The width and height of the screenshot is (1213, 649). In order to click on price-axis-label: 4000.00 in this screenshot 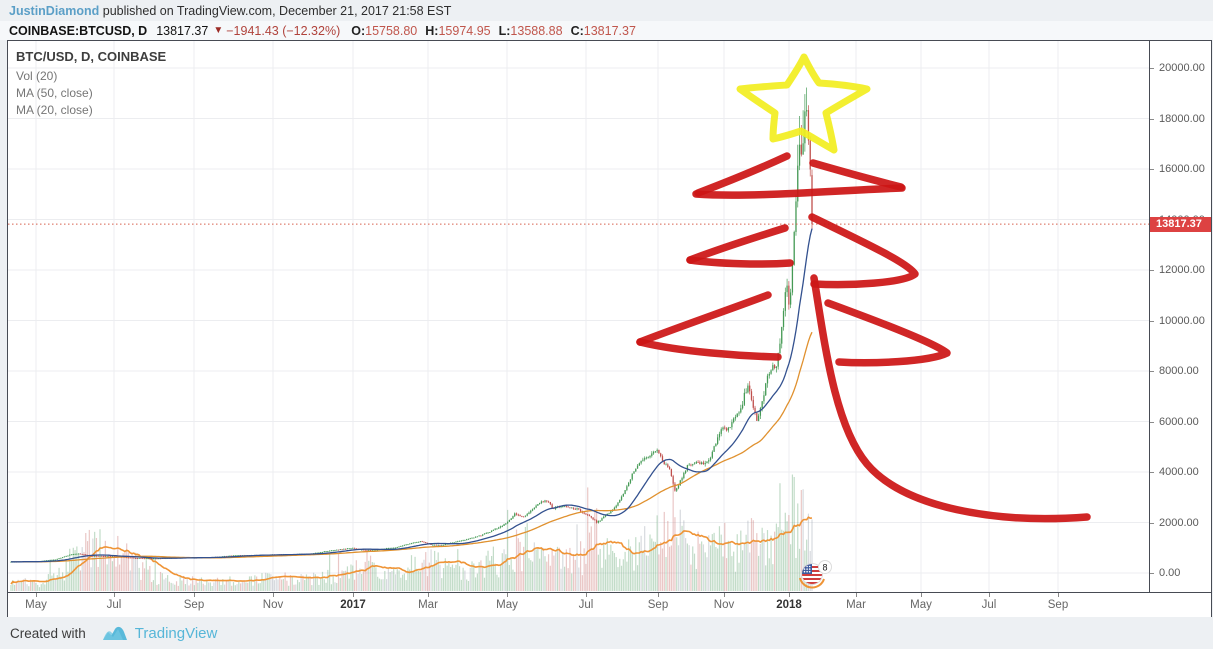, I will do `click(1179, 472)`.